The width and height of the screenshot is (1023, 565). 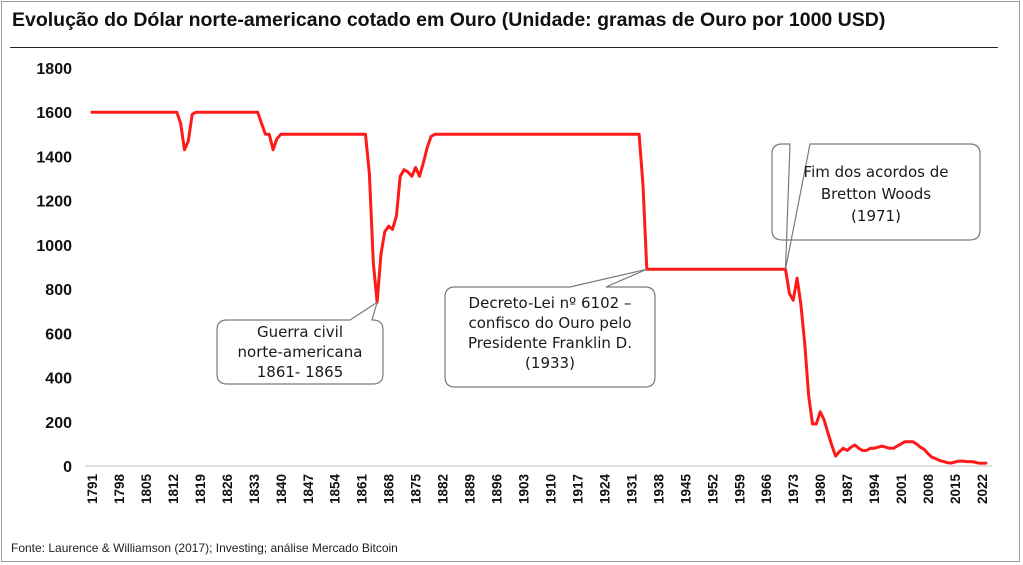 I want to click on x-tick-label: 1819, so click(x=200, y=489).